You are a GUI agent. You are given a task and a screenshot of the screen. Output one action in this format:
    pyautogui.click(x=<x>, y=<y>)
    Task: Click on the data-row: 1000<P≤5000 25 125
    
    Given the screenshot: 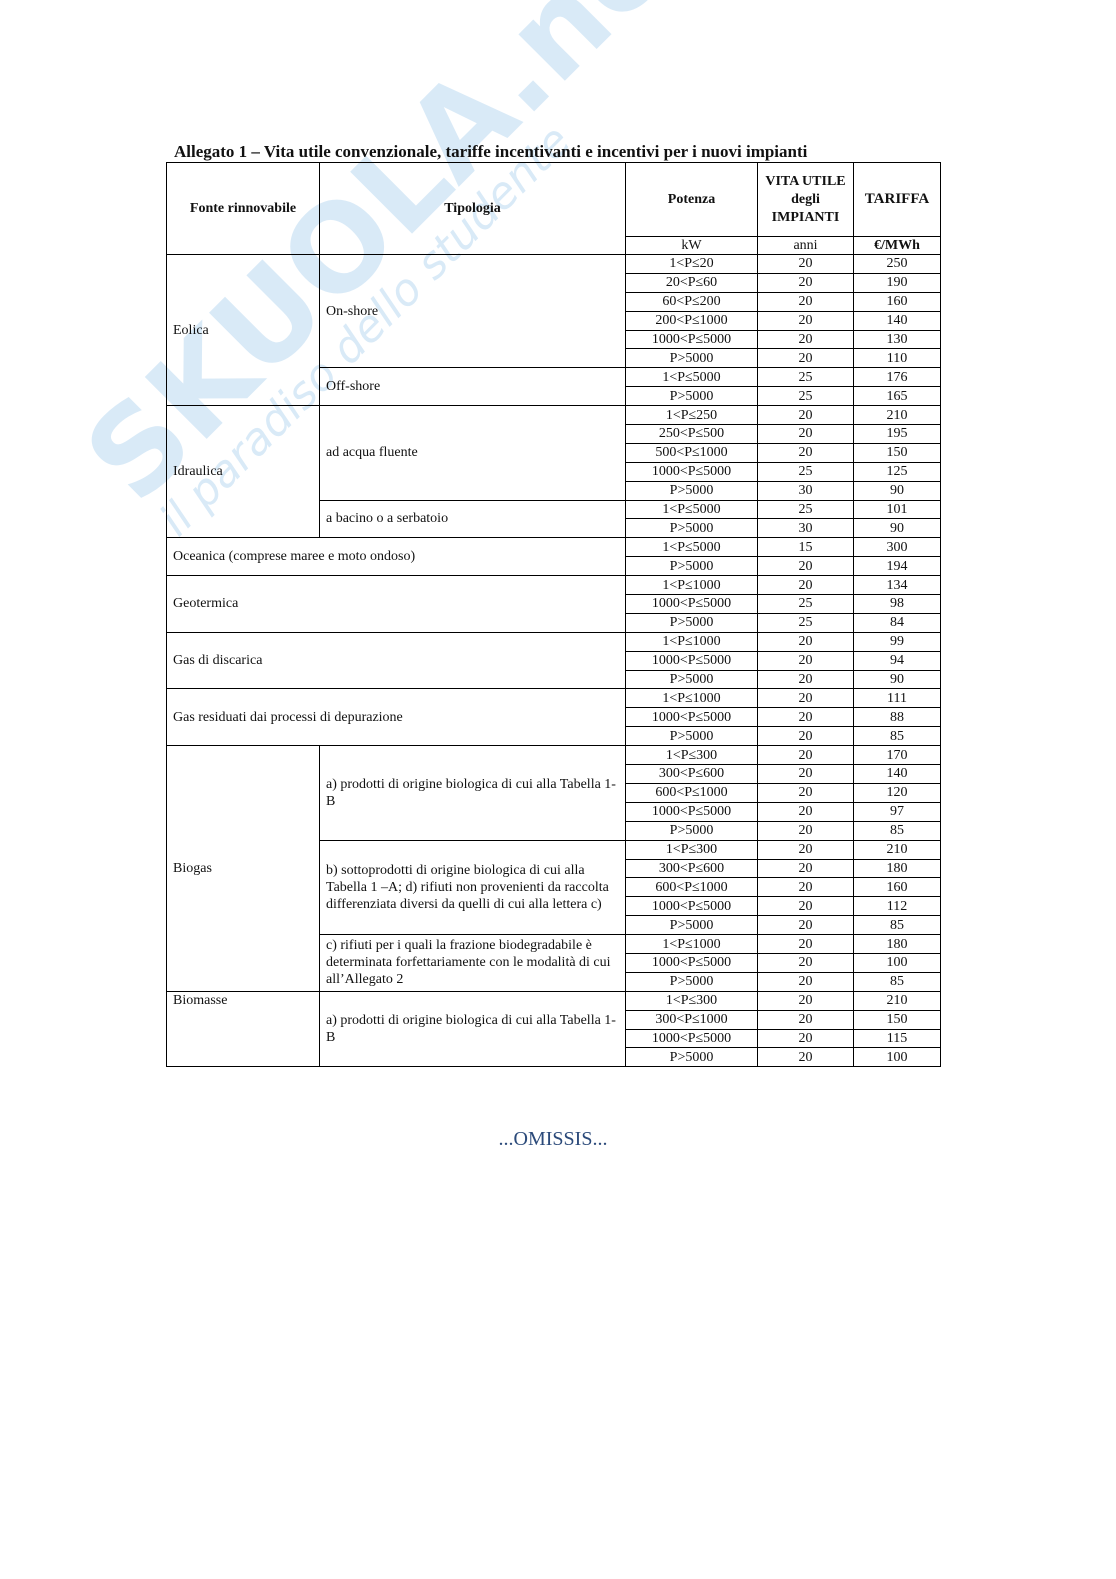 What is the action you would take?
    pyautogui.click(x=554, y=471)
    